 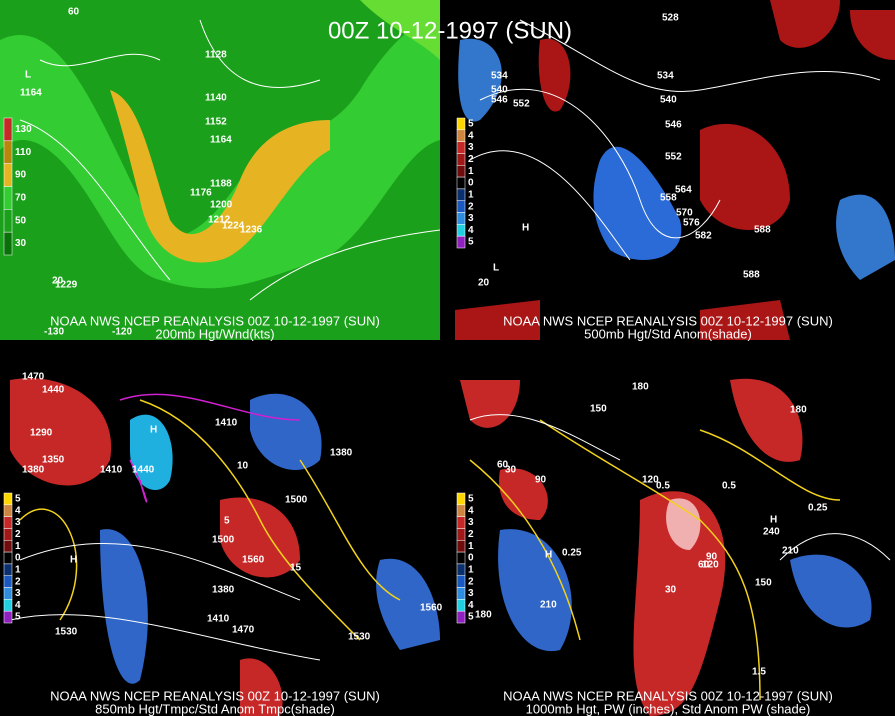 I want to click on contour-label: 1.5, so click(x=759, y=672).